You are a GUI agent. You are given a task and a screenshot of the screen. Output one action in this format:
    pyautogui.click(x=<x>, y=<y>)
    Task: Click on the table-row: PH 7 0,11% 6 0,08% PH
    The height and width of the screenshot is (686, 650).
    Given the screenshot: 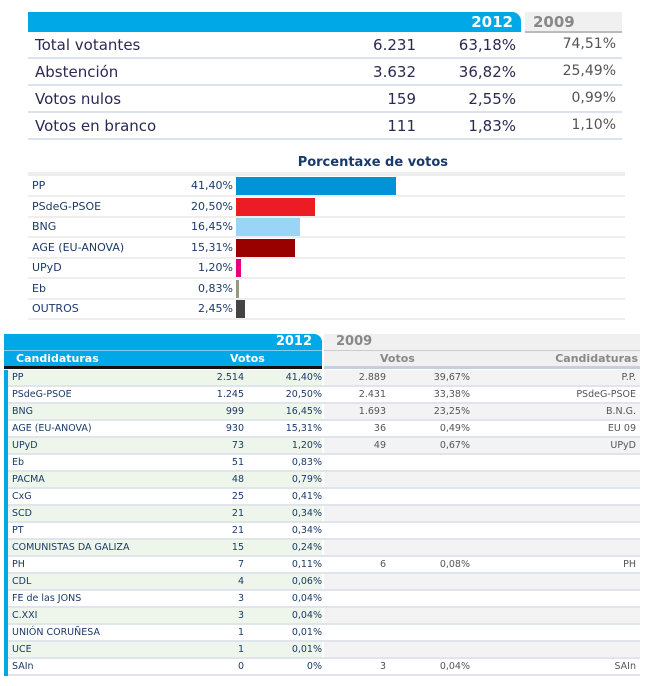 What is the action you would take?
    pyautogui.click(x=324, y=565)
    